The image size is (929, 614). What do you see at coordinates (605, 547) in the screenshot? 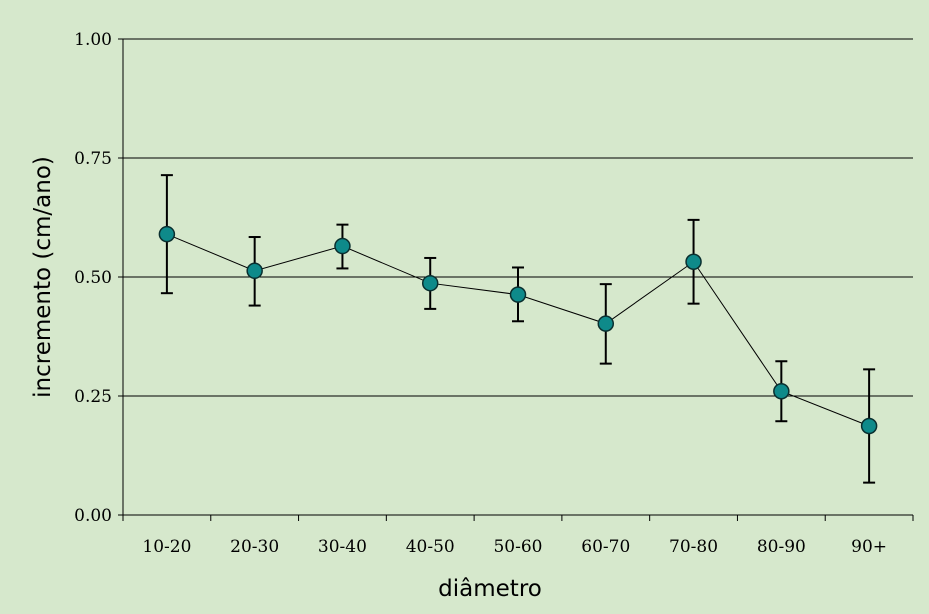
I see `x-tick-label: 60-70` at bounding box center [605, 547].